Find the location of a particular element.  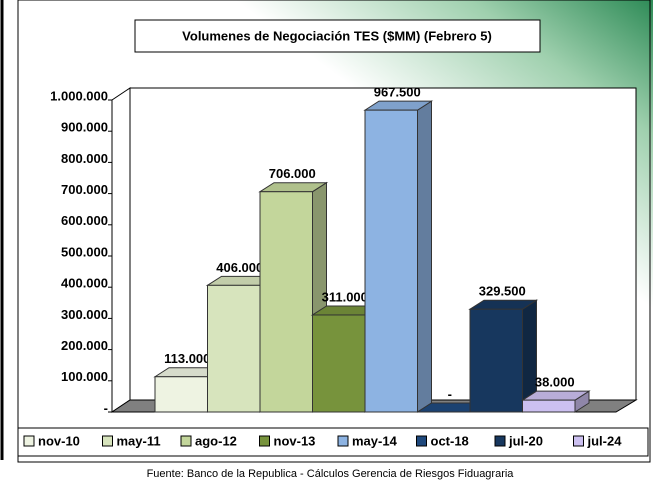

y-tick-label: 400.000 is located at coordinates (84, 283).